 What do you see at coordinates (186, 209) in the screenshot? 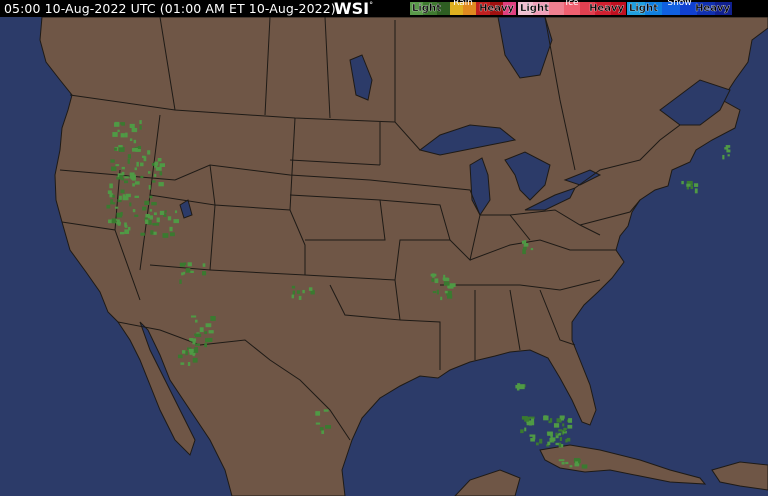
I see `great-salt-lake` at bounding box center [186, 209].